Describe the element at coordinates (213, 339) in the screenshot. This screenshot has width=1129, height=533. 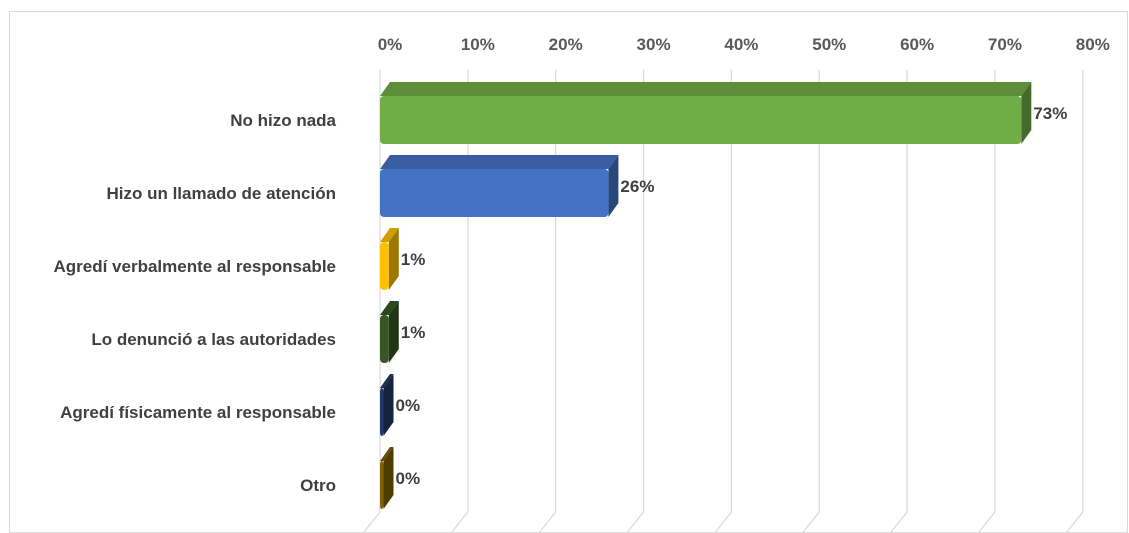
I see `category-label: Lo denunció a las autoridades` at that location.